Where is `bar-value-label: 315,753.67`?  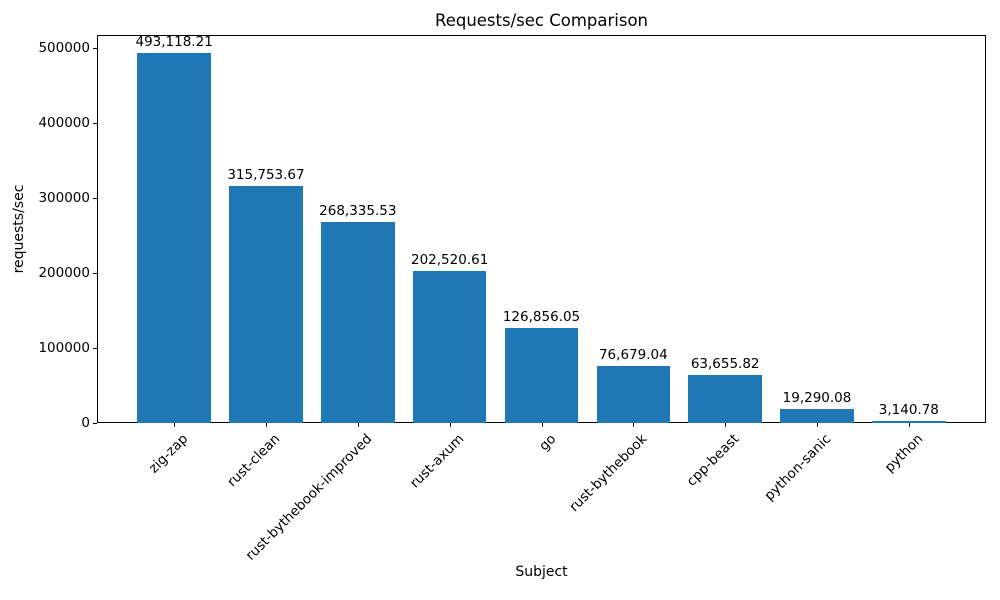 bar-value-label: 315,753.67 is located at coordinates (266, 175).